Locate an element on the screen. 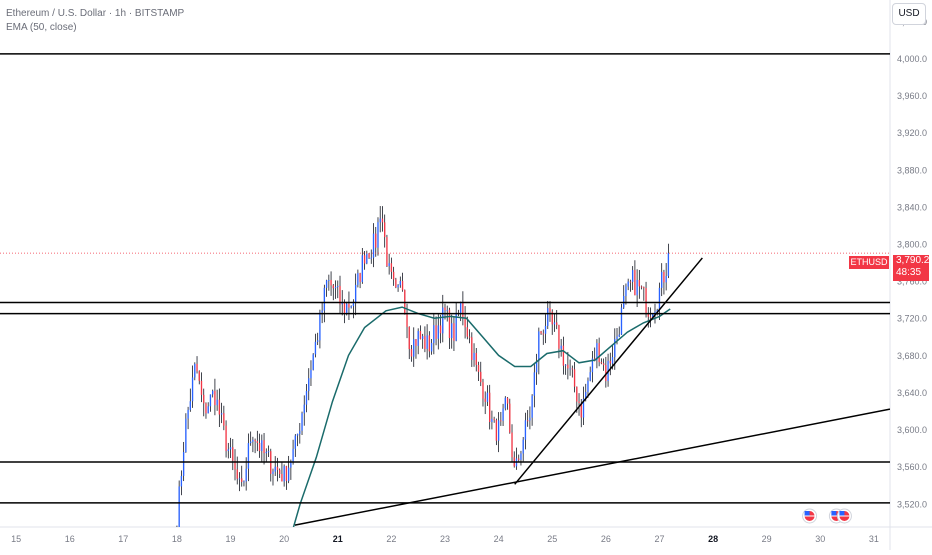 This screenshot has width=932, height=555. last-price-label: 3,790.2 48:35 is located at coordinates (911, 268).